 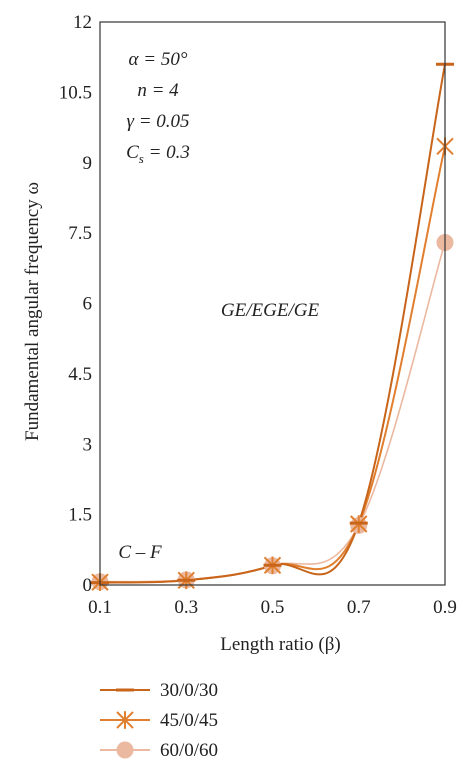 I want to click on param-gamma: γ = 0.05, so click(x=157, y=121).